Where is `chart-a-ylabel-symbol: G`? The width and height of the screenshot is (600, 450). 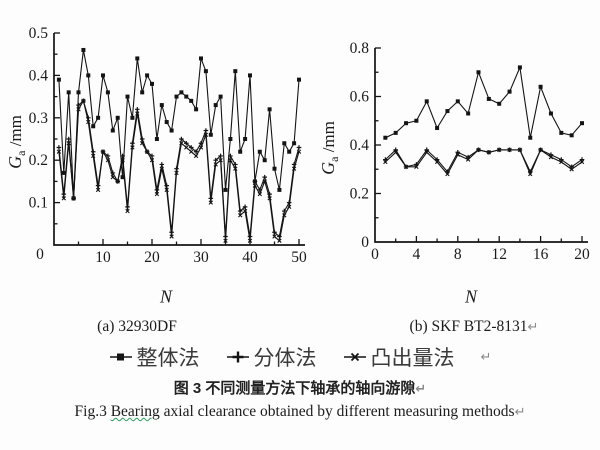
chart-a-ylabel-symbol: G is located at coordinates (14, 162).